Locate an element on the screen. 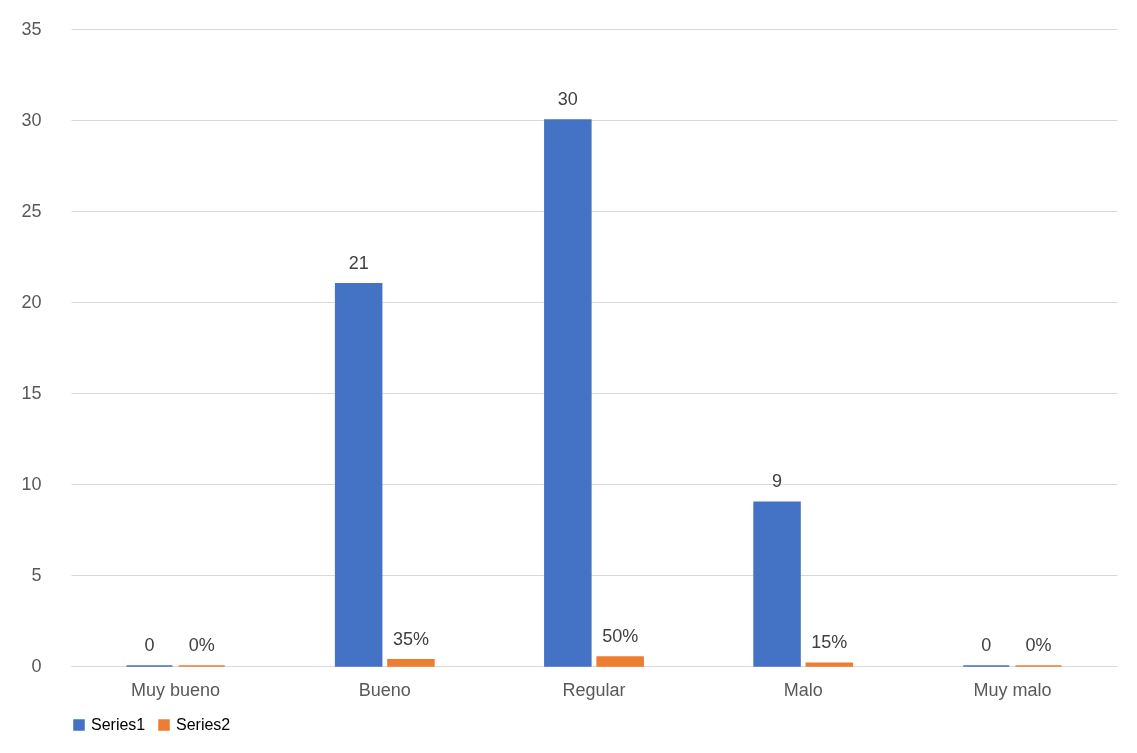 This screenshot has width=1137, height=753. data-label: 50% is located at coordinates (620, 635).